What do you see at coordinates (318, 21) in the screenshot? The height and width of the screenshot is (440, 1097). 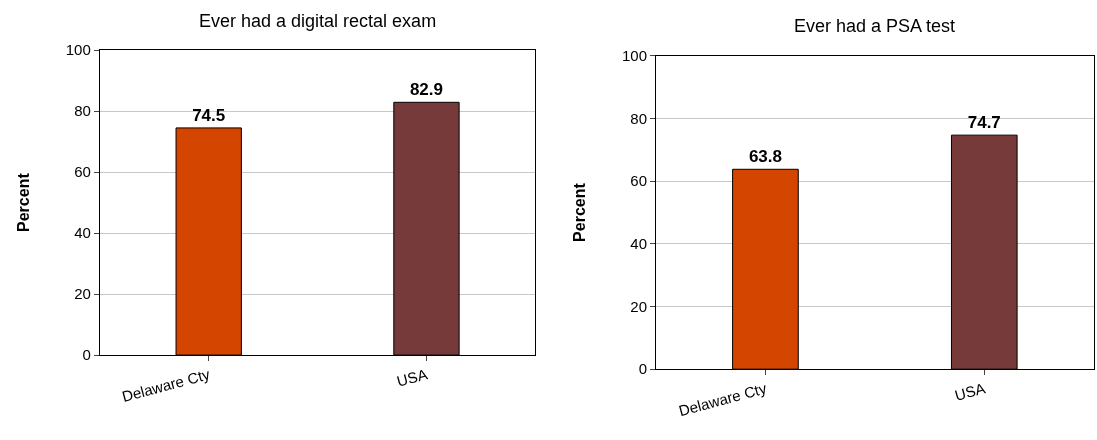 I see `chart-title: Ever had a digital rectal exam` at bounding box center [318, 21].